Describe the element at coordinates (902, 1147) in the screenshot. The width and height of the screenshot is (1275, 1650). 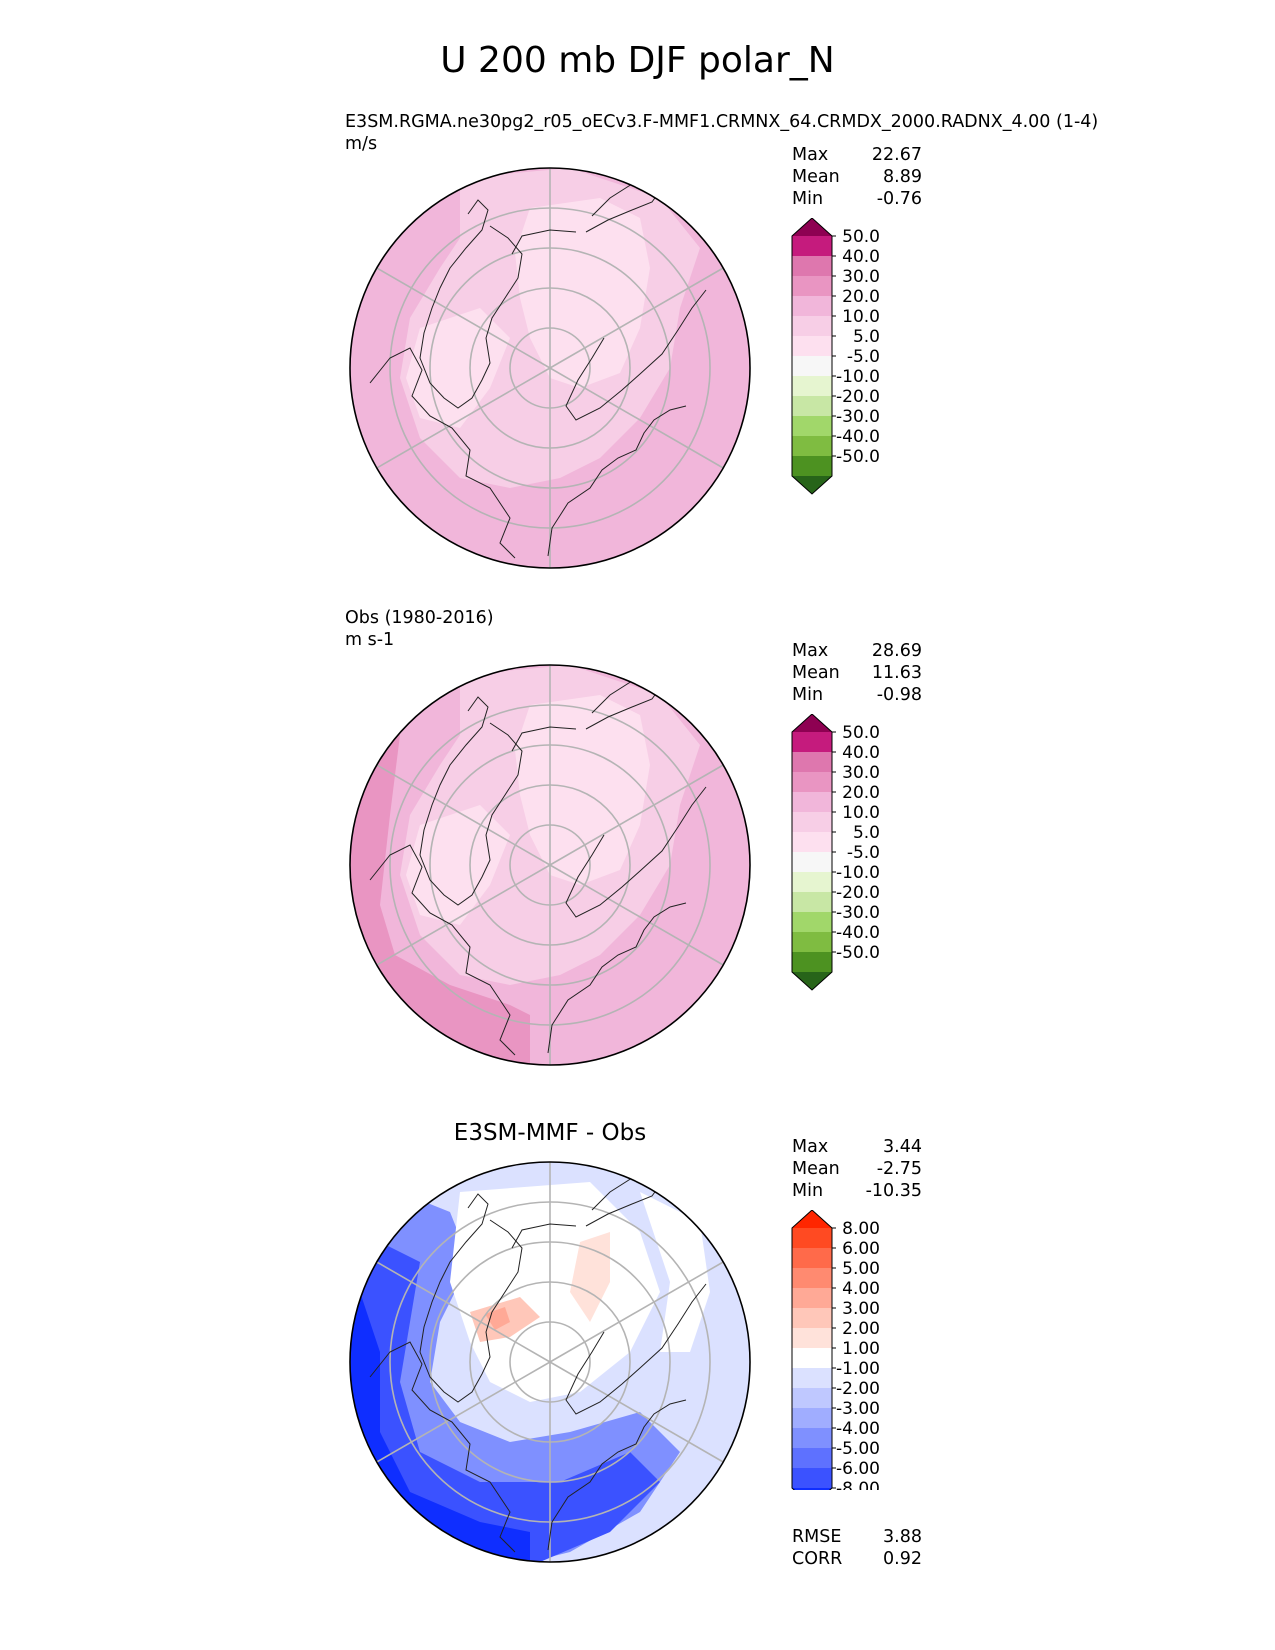
I see `stat-value: 3.44` at that location.